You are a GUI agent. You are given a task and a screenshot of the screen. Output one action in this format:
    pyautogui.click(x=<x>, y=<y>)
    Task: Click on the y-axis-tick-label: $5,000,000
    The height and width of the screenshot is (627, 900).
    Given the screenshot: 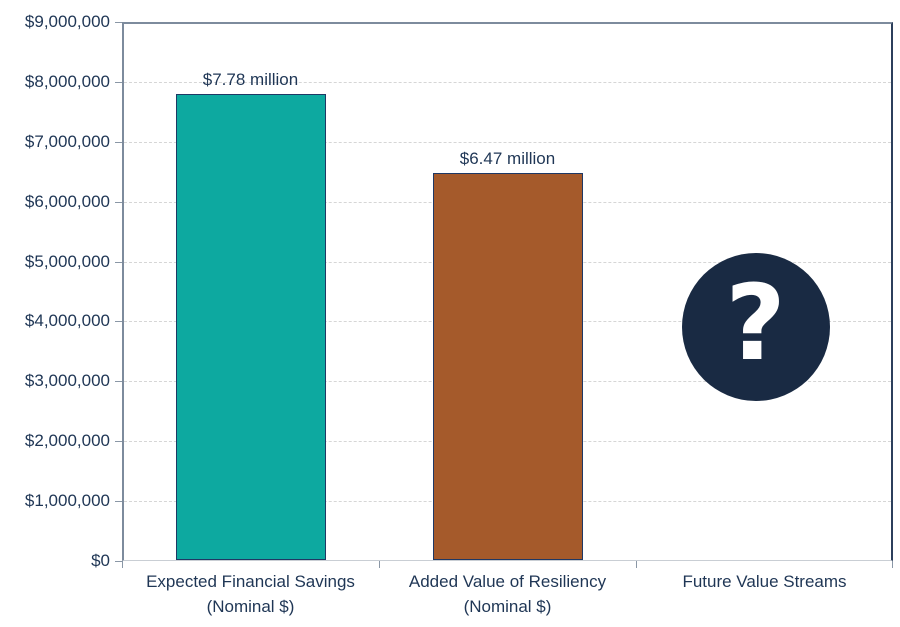 What is the action you would take?
    pyautogui.click(x=67, y=261)
    